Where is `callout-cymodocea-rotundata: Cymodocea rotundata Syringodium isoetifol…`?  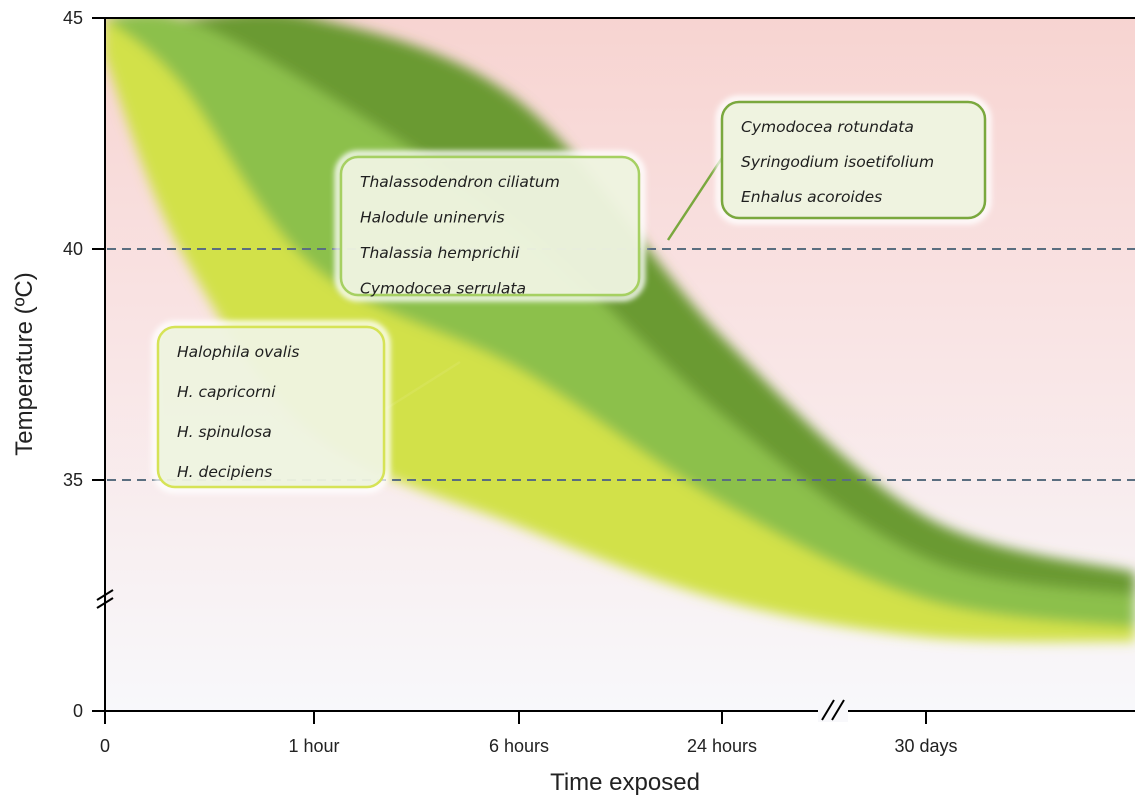 callout-cymodocea-rotundata: Cymodocea rotundata Syringodium isoetifol… is located at coordinates (828, 168).